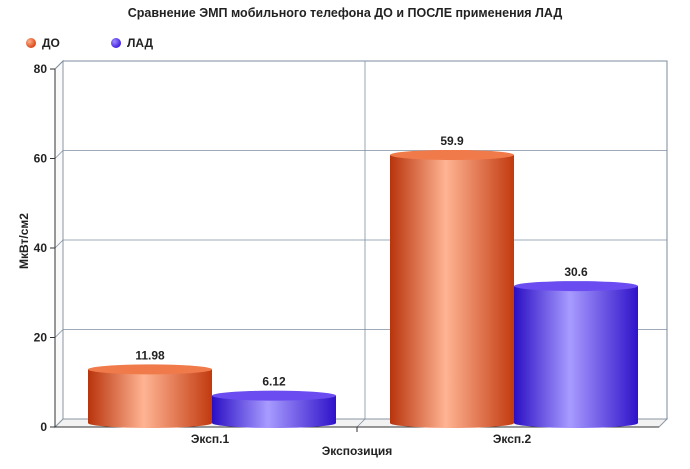  What do you see at coordinates (452, 141) in the screenshot?
I see `data-label: 59.9` at bounding box center [452, 141].